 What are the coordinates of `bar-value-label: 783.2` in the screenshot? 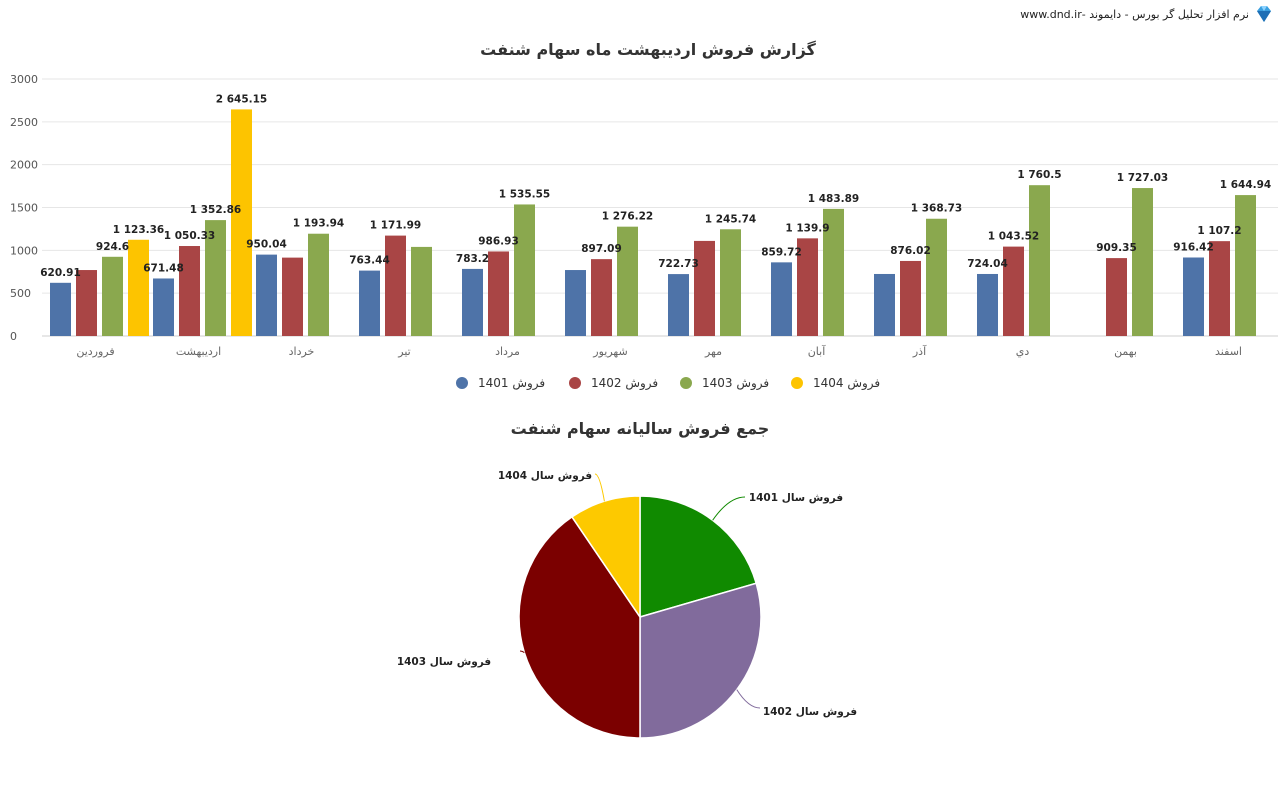 It's located at (472, 259).